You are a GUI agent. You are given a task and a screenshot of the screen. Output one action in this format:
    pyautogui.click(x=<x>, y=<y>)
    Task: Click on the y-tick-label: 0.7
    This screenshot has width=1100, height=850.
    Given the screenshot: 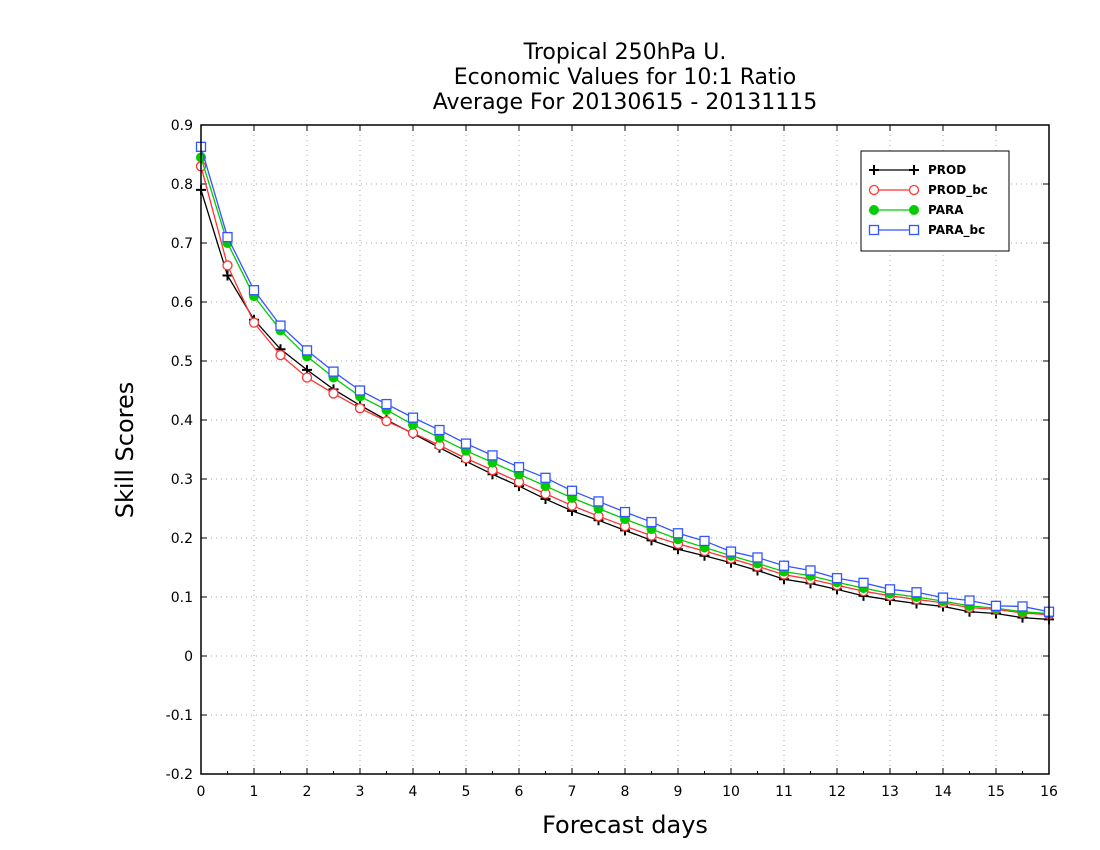 What is the action you would take?
    pyautogui.click(x=182, y=244)
    